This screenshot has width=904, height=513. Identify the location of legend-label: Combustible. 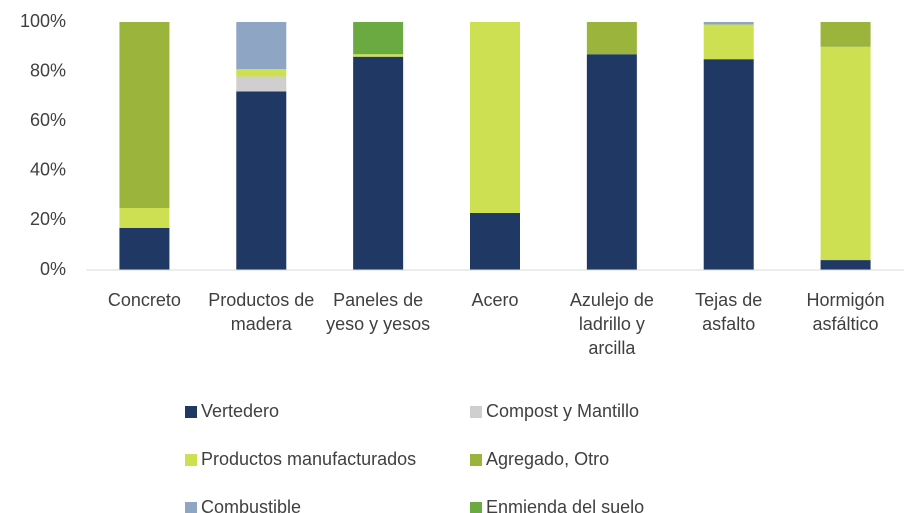
(251, 505).